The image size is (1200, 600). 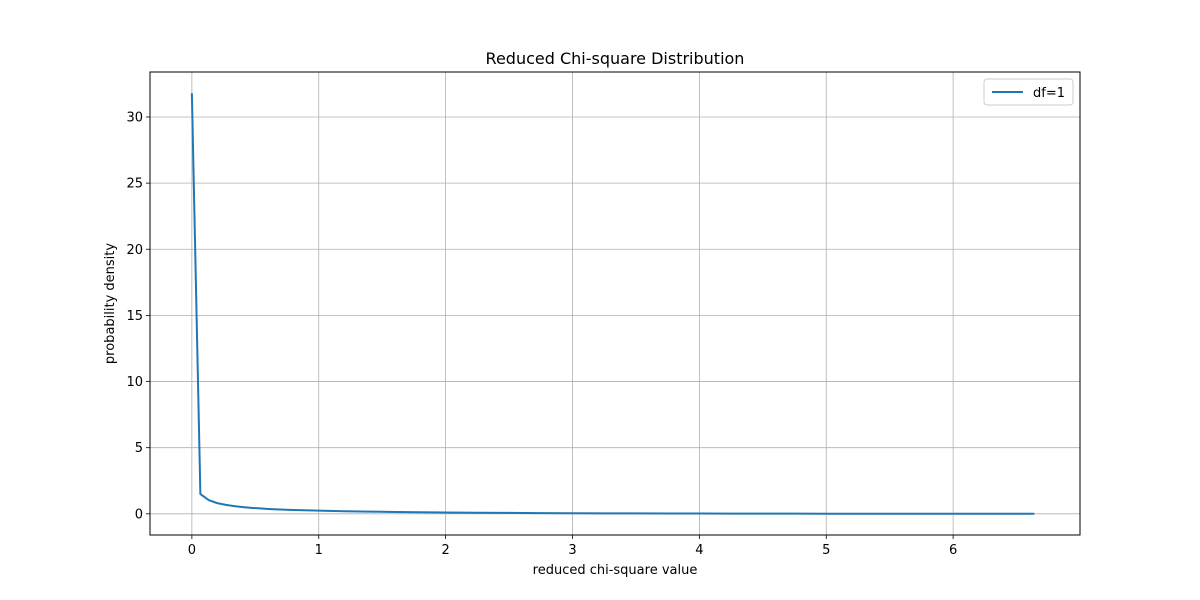 I want to click on legend-box, so click(x=1028, y=92).